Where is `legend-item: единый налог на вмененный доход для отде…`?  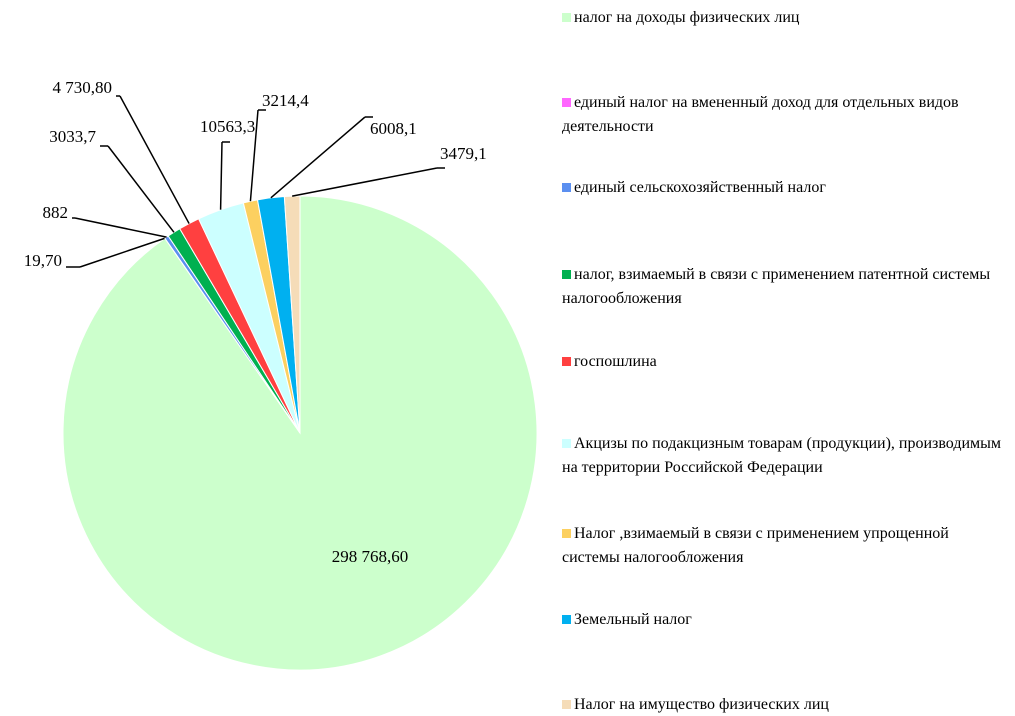 legend-item: единый налог на вмененный доход для отде… is located at coordinates (786, 115).